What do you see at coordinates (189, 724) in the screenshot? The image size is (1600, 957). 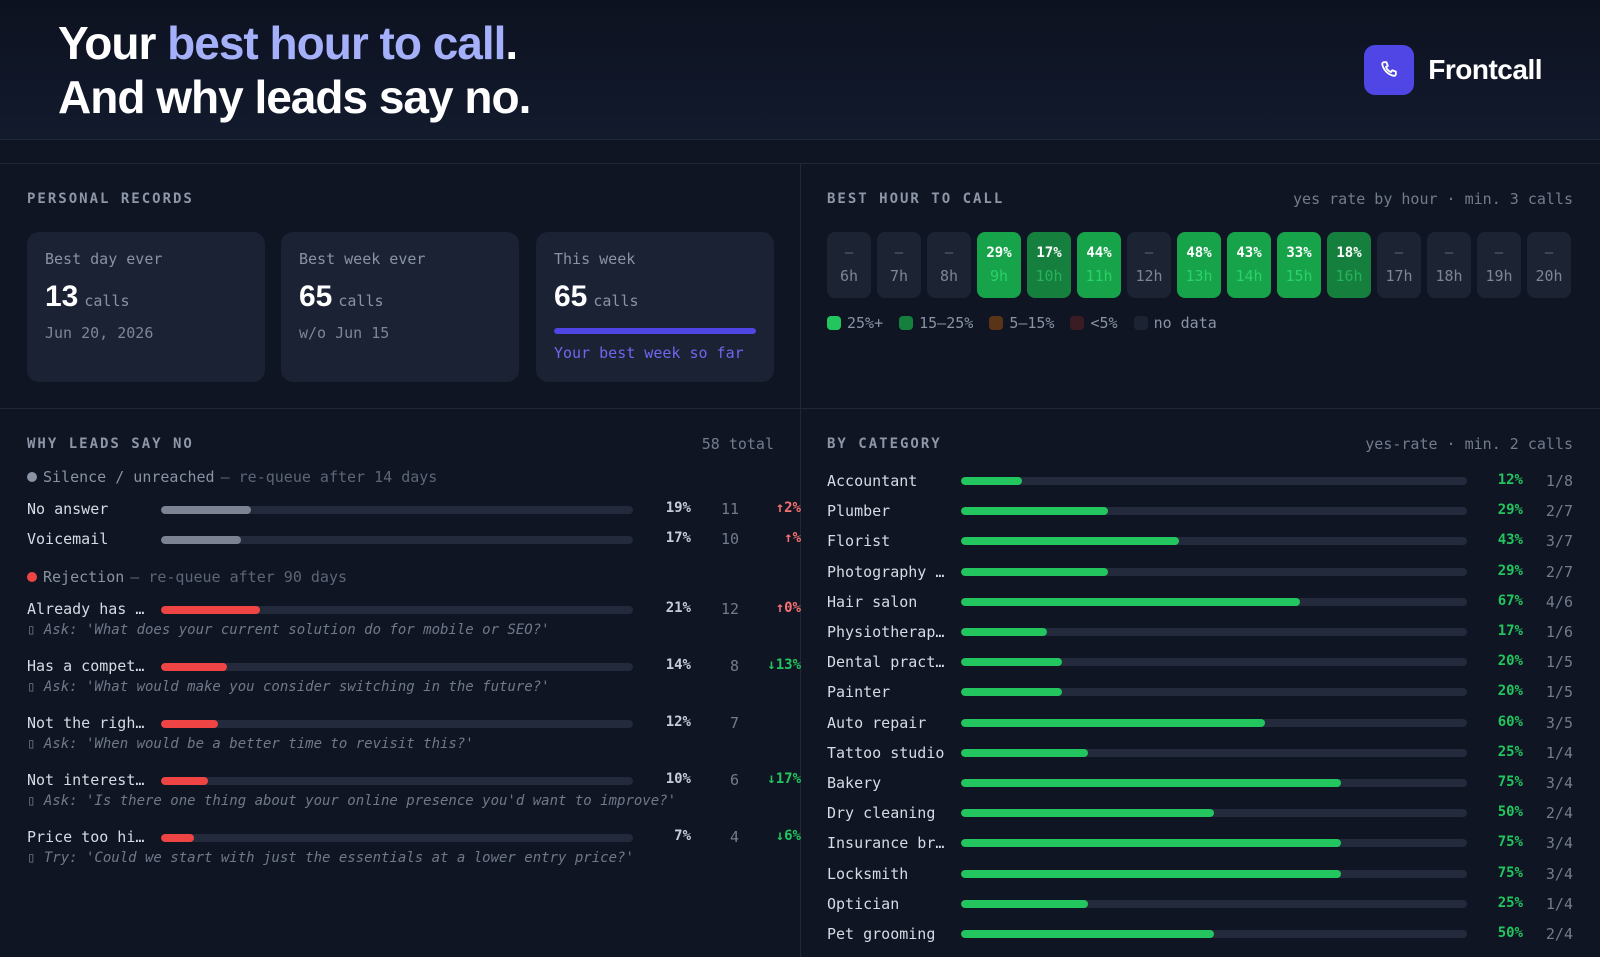 I see `reason-bar-fill` at bounding box center [189, 724].